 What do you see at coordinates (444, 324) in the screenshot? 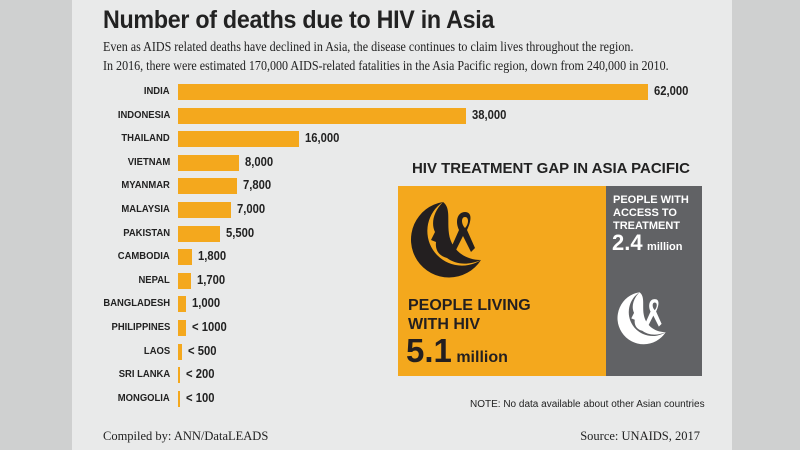
I see `living-label-line-2: WITH HIV` at bounding box center [444, 324].